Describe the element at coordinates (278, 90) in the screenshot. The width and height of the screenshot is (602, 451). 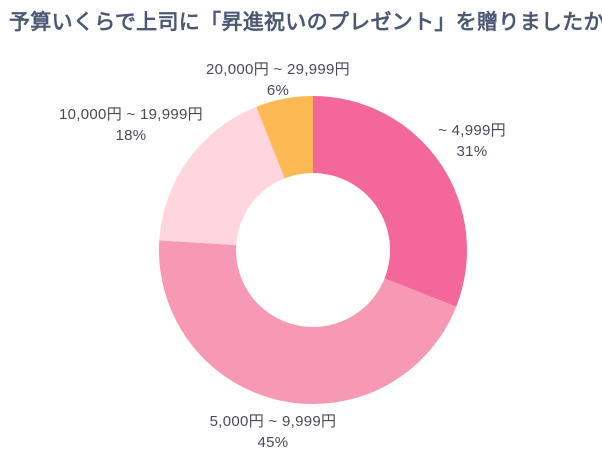
I see `segment-percent-text: 6%` at that location.